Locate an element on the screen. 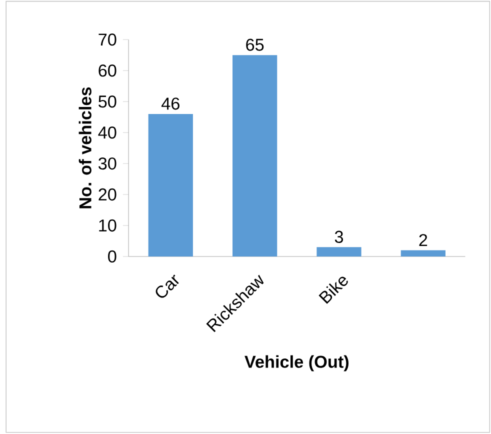 The width and height of the screenshot is (491, 434). data-label: 46 is located at coordinates (170, 104).